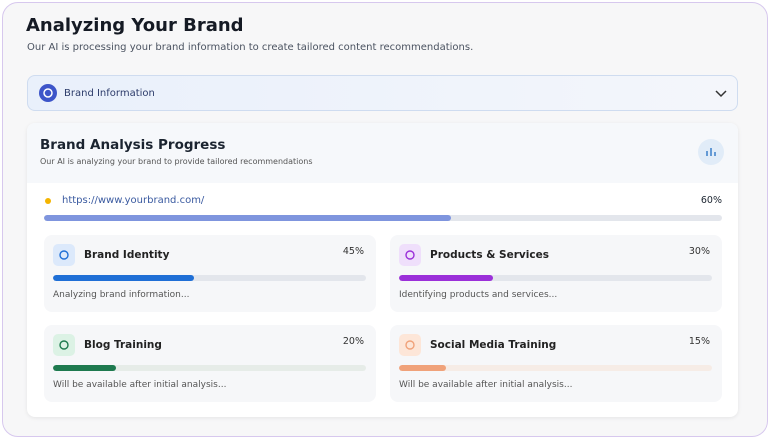 This screenshot has width=770, height=439. Describe the element at coordinates (699, 341) in the screenshot. I see `task-percent: 15%` at that location.